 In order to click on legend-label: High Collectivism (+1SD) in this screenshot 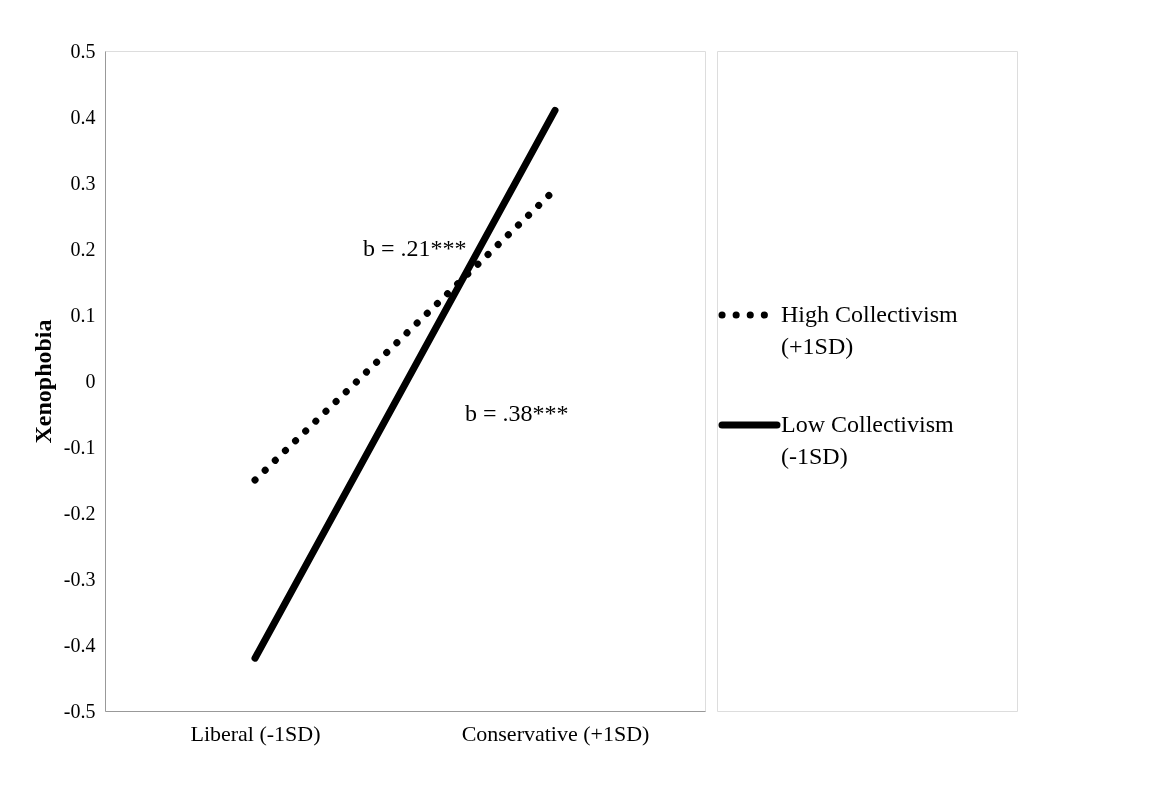, I will do `click(869, 330)`.